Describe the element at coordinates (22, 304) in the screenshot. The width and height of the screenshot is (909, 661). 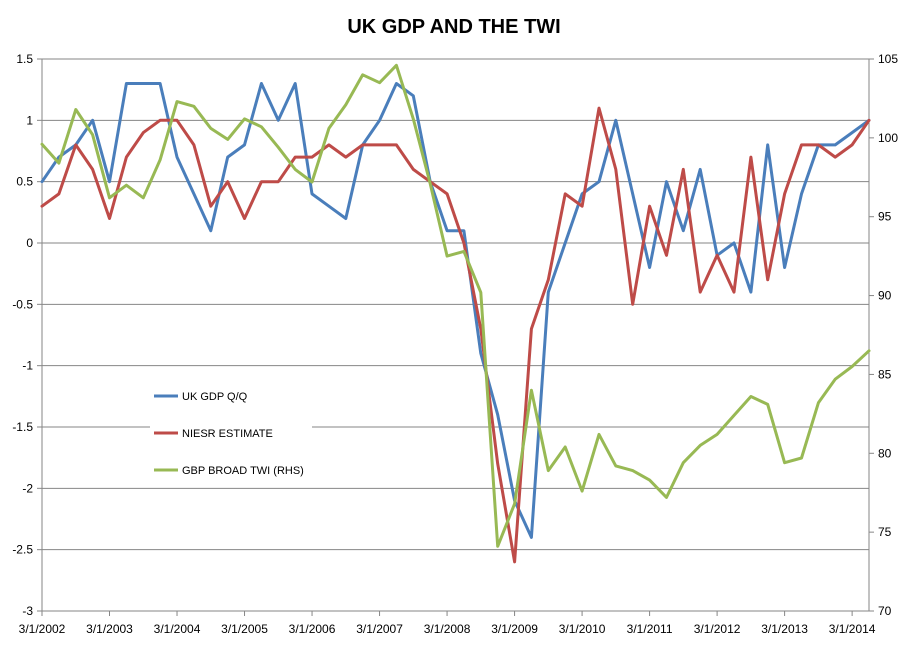
I see `y-tick-label: -0.5` at that location.